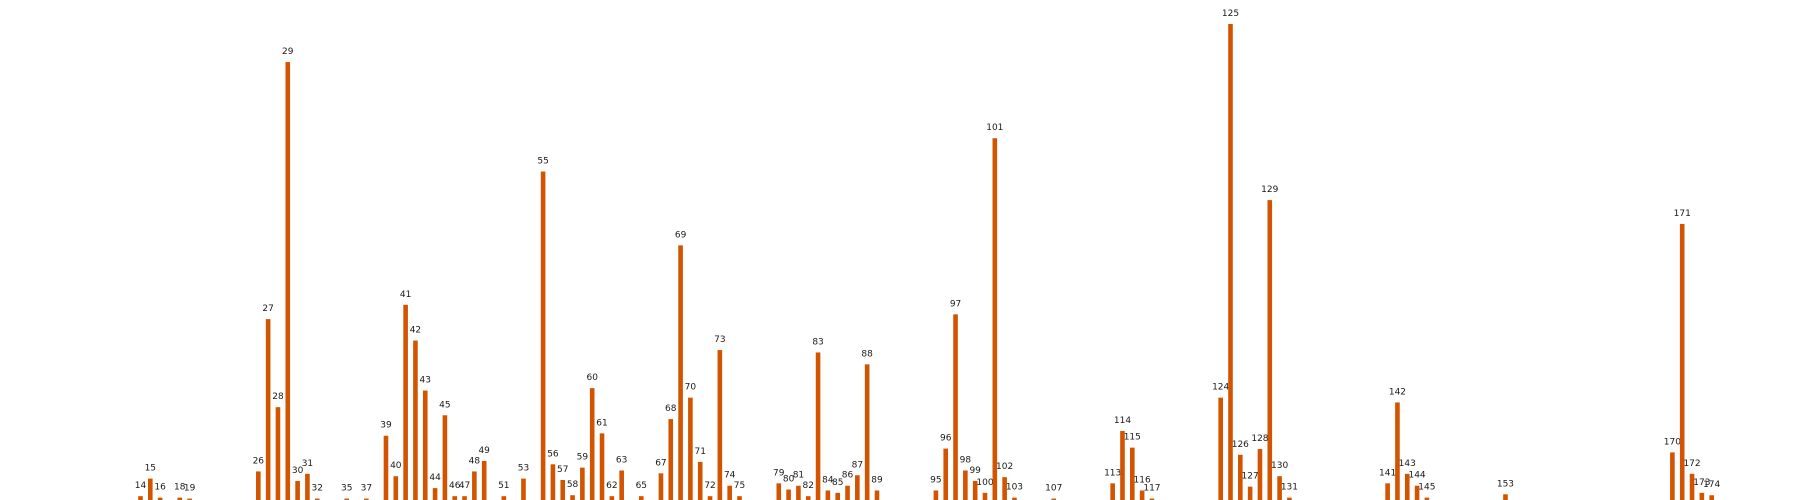 This screenshot has width=1800, height=500. Describe the element at coordinates (1387, 473) in the screenshot. I see `bar-label-141: 141` at that location.